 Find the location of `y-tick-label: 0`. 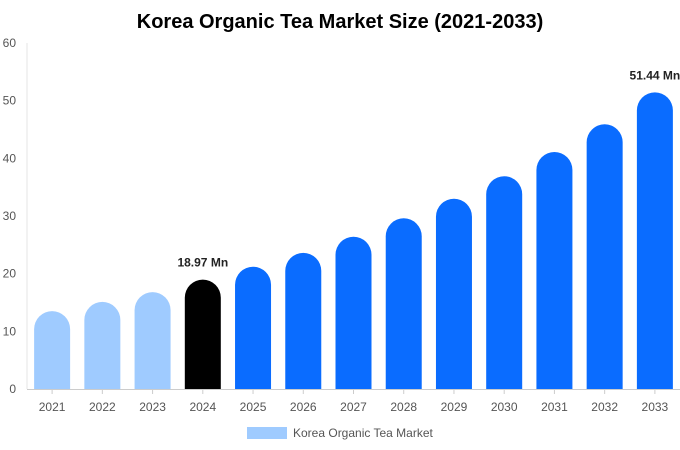

y-tick-label: 0 is located at coordinates (12, 389).